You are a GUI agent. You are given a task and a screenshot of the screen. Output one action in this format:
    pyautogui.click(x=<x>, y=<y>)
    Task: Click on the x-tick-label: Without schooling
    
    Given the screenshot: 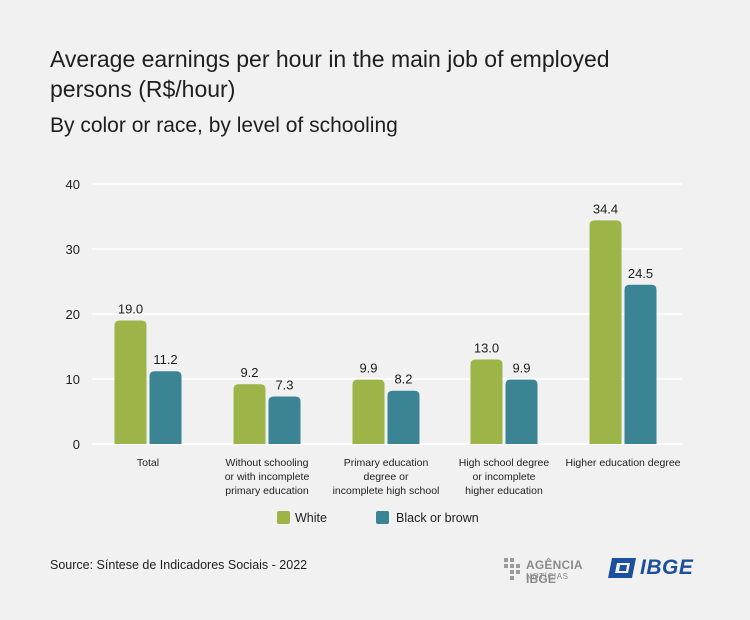 What is the action you would take?
    pyautogui.click(x=267, y=463)
    